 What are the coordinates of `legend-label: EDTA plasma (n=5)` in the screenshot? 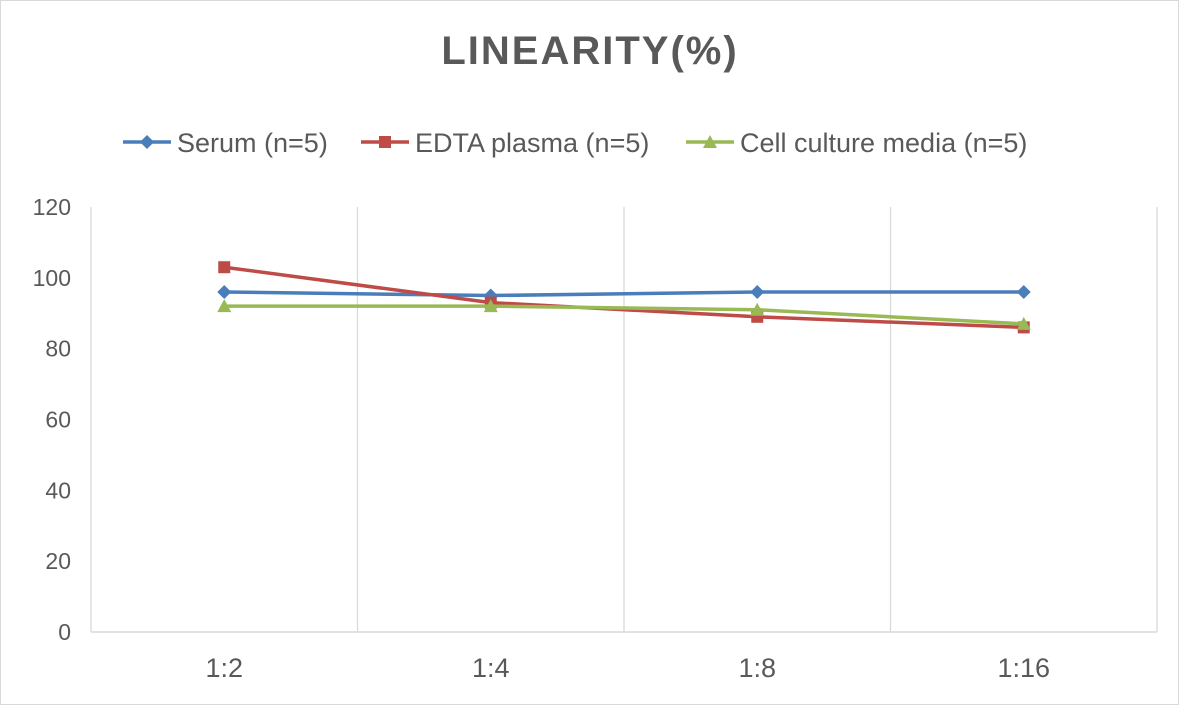 It's located at (532, 143).